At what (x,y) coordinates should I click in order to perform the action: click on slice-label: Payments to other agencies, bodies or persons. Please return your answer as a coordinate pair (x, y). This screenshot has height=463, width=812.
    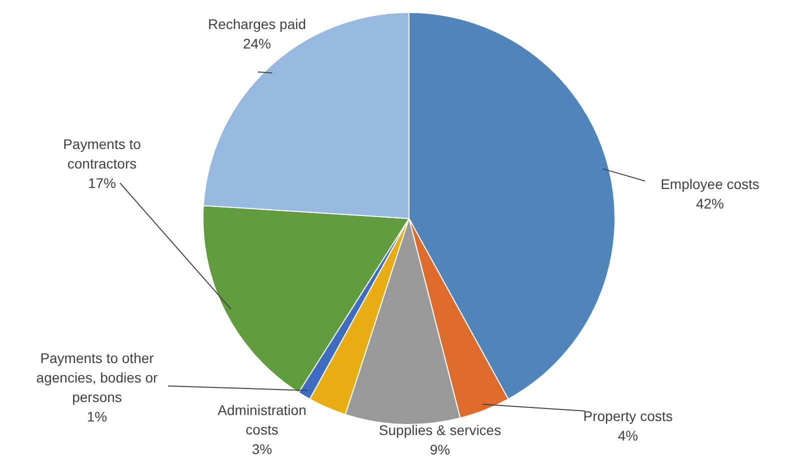
    Looking at the image, I should click on (97, 377).